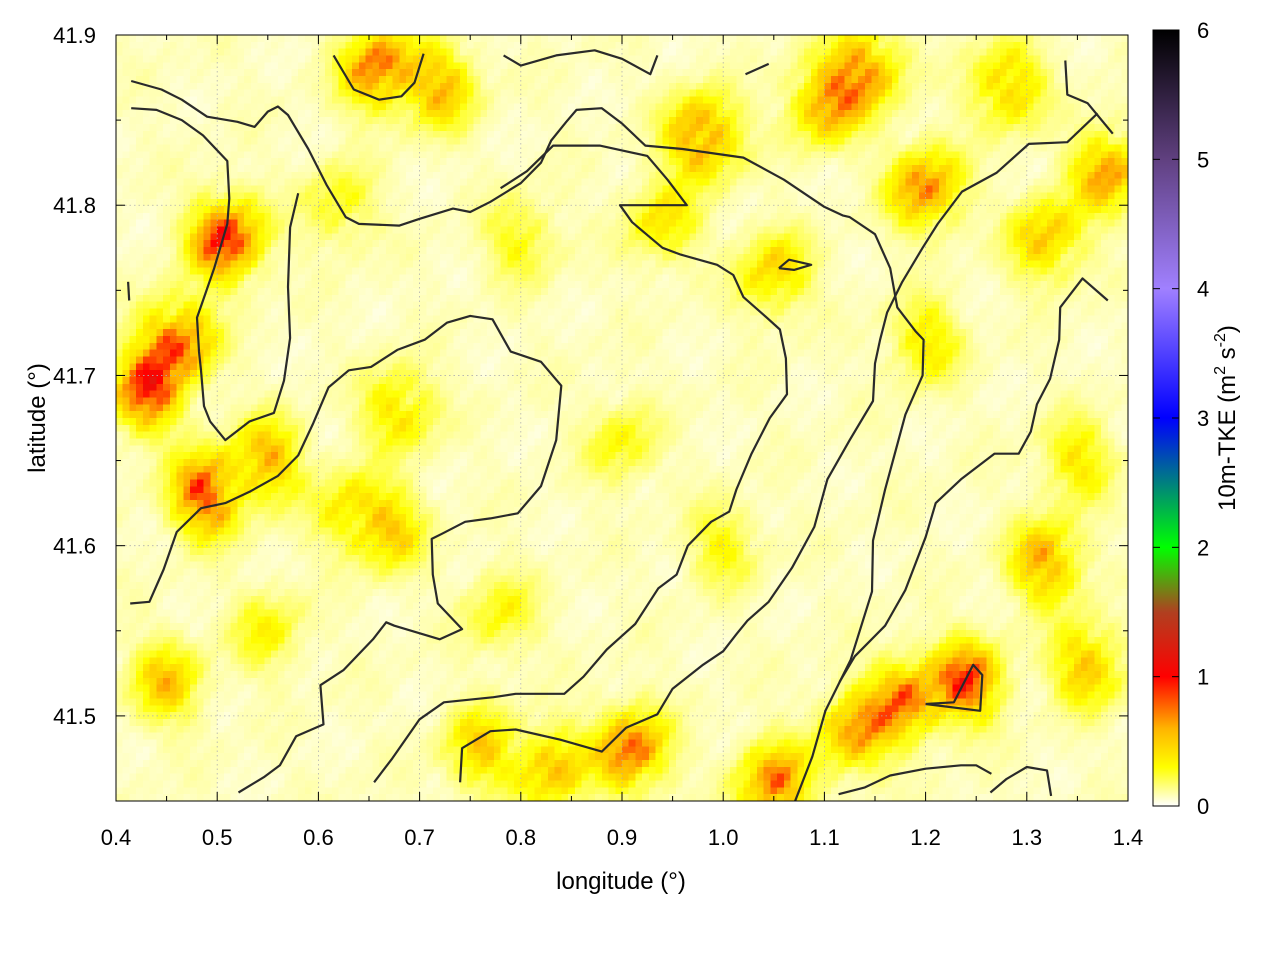  Describe the element at coordinates (74, 205) in the screenshot. I see `y-tick-label: 41.8` at that location.